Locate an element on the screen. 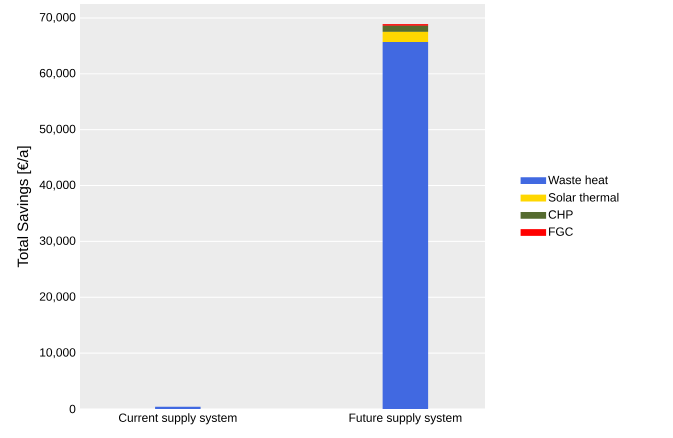  y-tick-label: 70,000 is located at coordinates (58, 18).